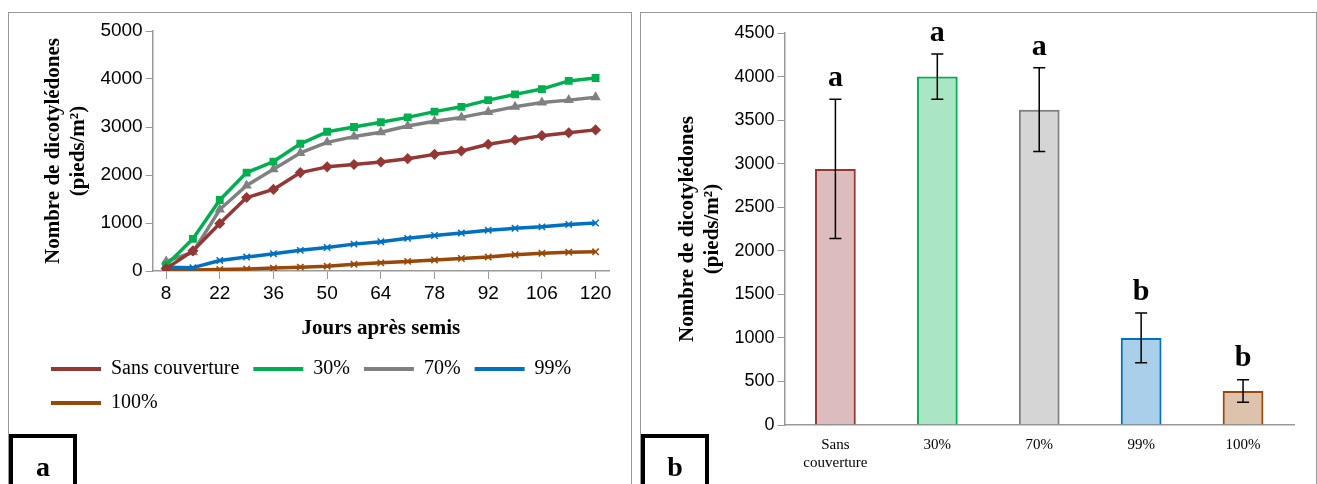  What do you see at coordinates (754, 293) in the screenshot?
I see `y-tick-label: 1500` at bounding box center [754, 293].